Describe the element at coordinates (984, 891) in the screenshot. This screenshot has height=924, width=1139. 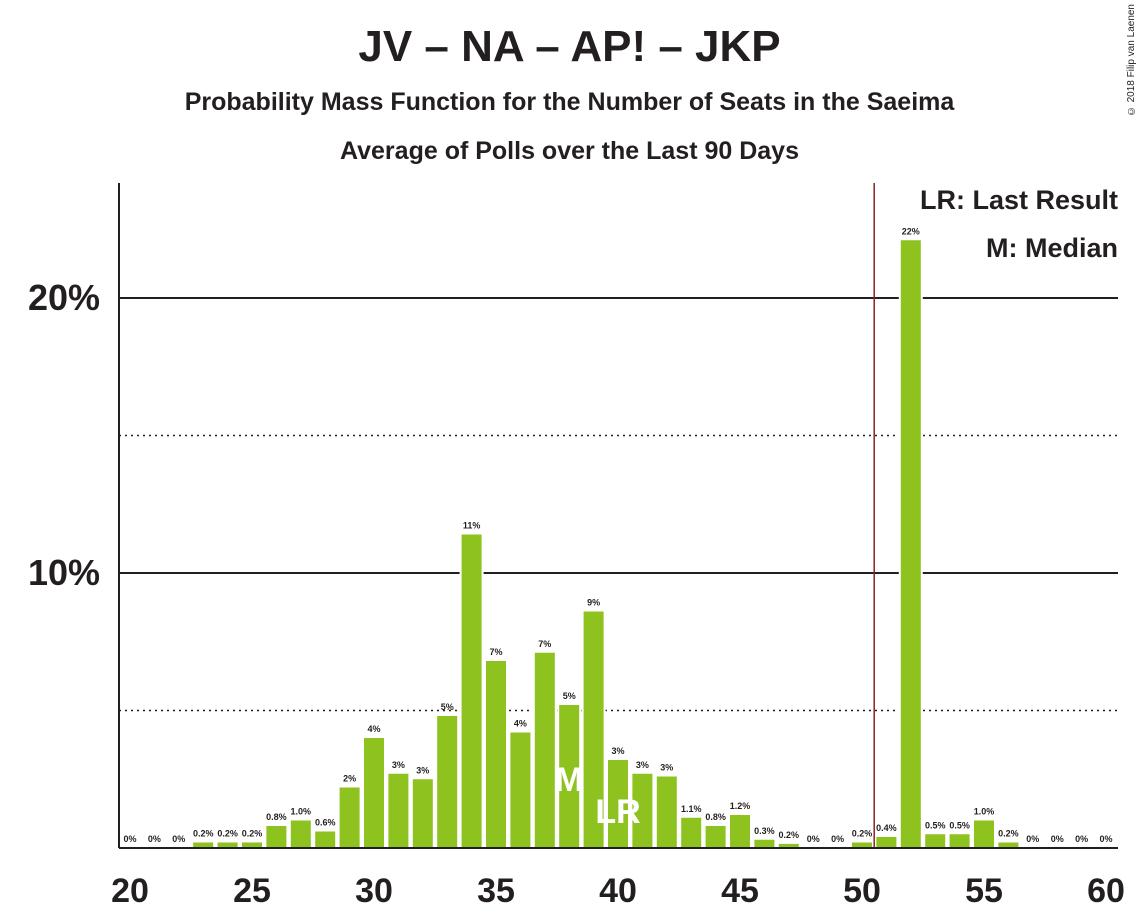
I see `x-tick-label: 55` at that location.